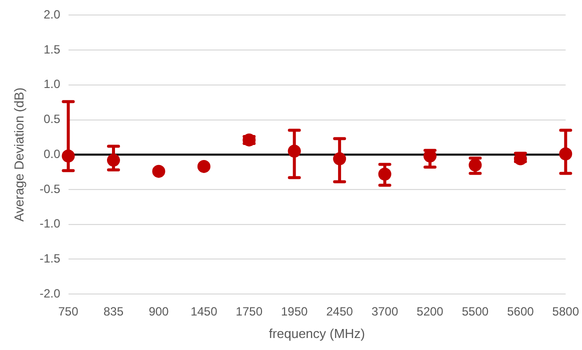  I want to click on x-tick-label: 900, so click(159, 311).